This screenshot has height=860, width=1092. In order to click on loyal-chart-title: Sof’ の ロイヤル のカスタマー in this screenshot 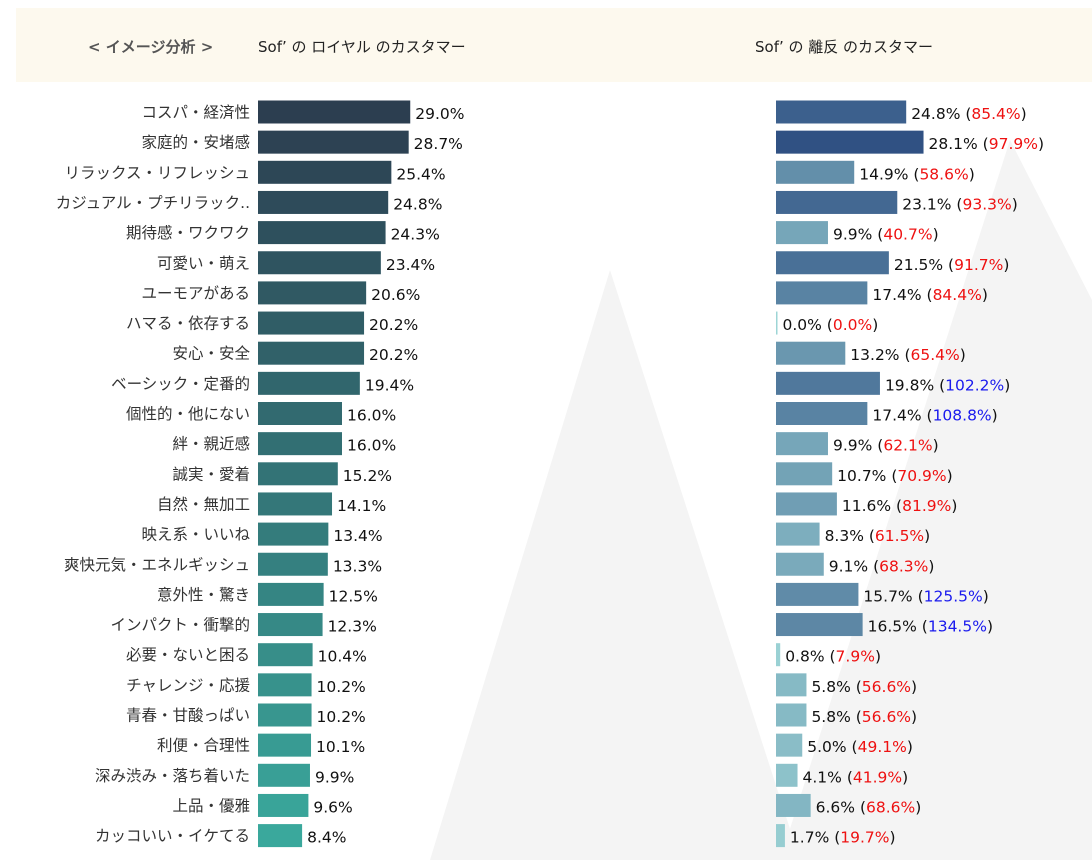, I will do `click(362, 47)`.